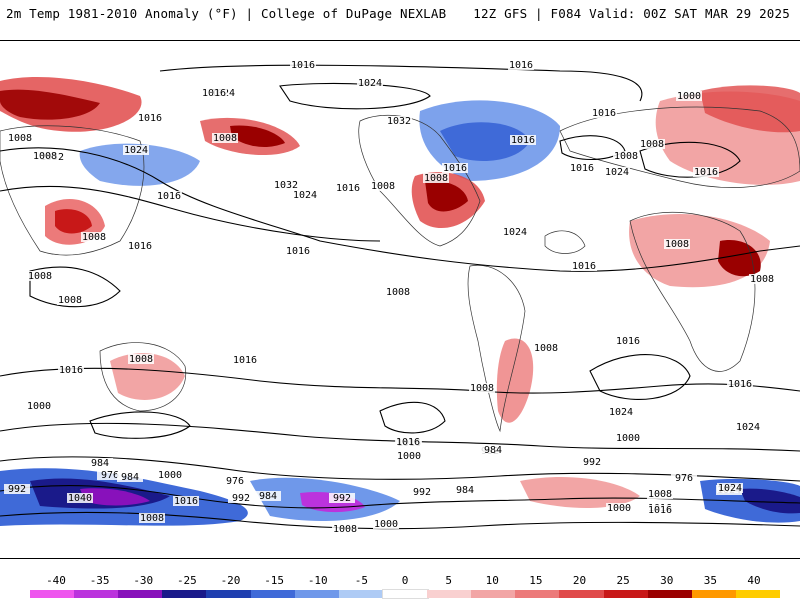 The height and width of the screenshot is (600, 800). Describe the element at coordinates (754, 580) in the screenshot. I see `colorbar-tick-label: 40` at that location.